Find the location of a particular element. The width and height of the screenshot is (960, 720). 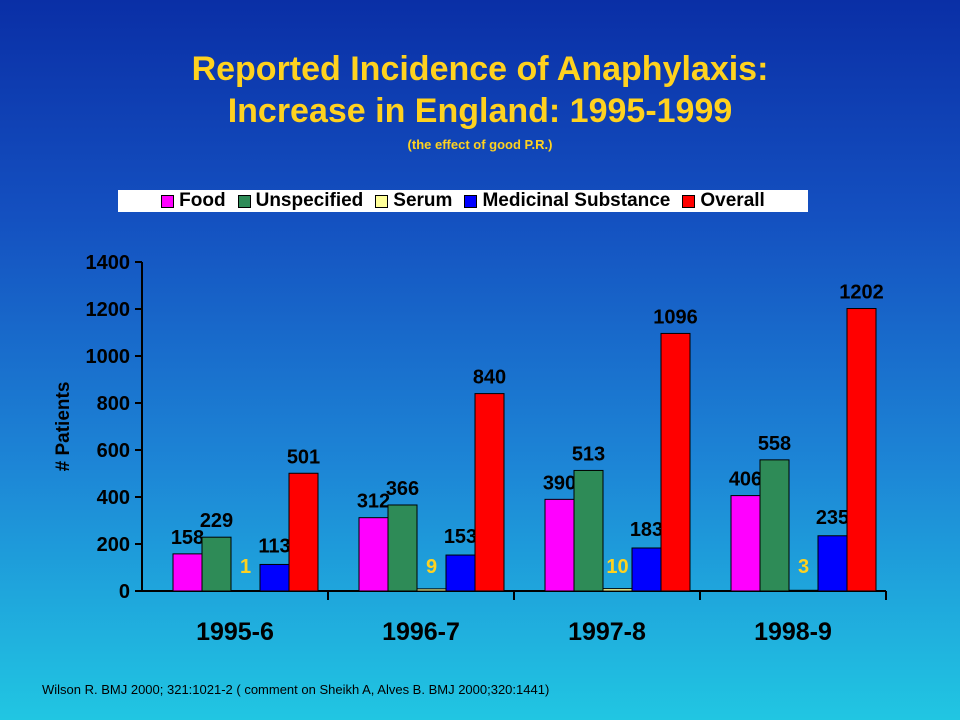

legend-swatch-overall is located at coordinates (689, 201).